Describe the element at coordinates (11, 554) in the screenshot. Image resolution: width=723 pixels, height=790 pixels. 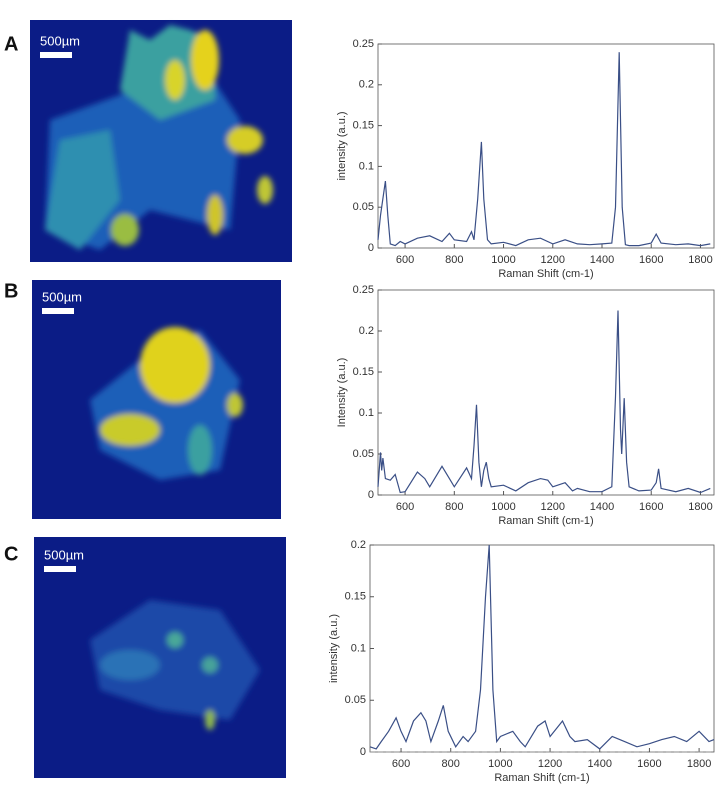
I see `panel-label: C` at that location.